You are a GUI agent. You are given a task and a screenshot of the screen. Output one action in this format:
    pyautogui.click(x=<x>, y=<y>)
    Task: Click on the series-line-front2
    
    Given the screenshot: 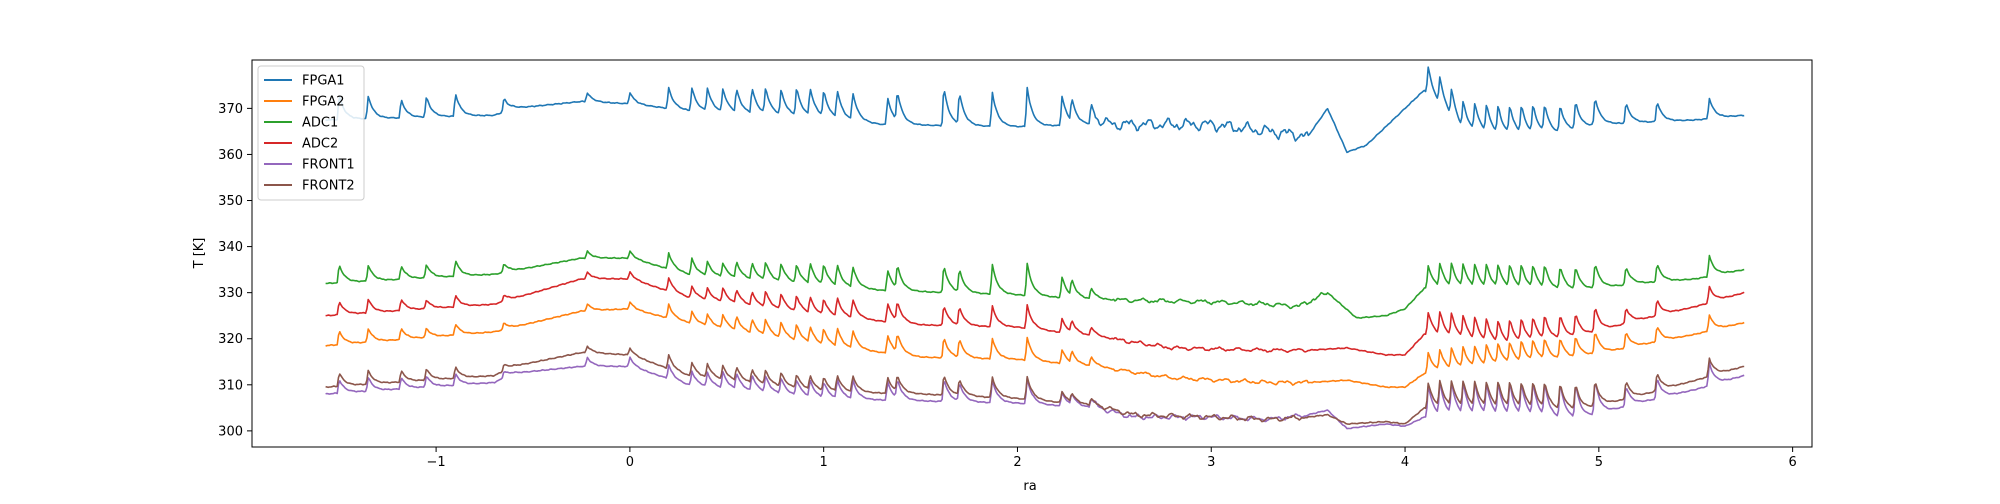 What is the action you would take?
    pyautogui.click(x=1035, y=385)
    